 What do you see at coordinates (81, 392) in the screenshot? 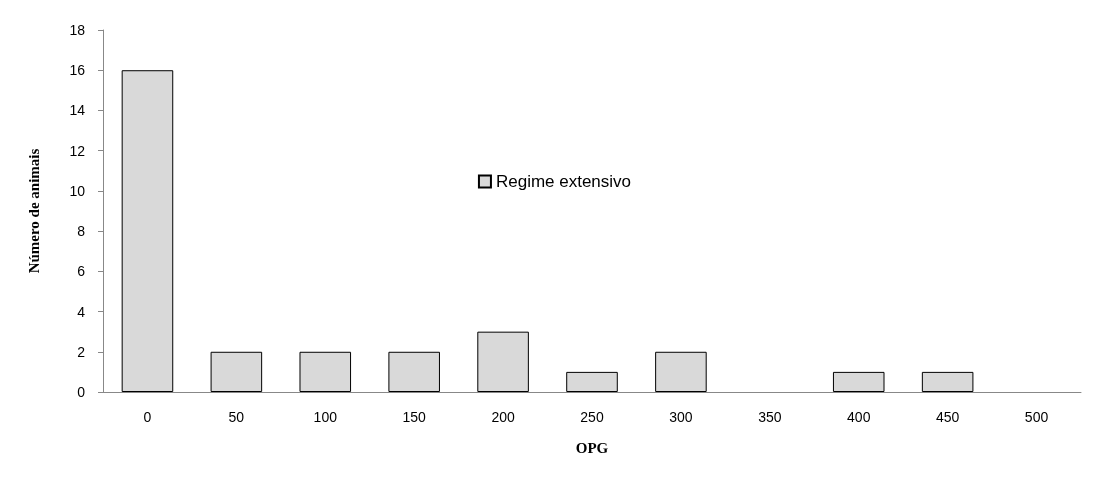
I see `y-tick-label: 0` at bounding box center [81, 392].